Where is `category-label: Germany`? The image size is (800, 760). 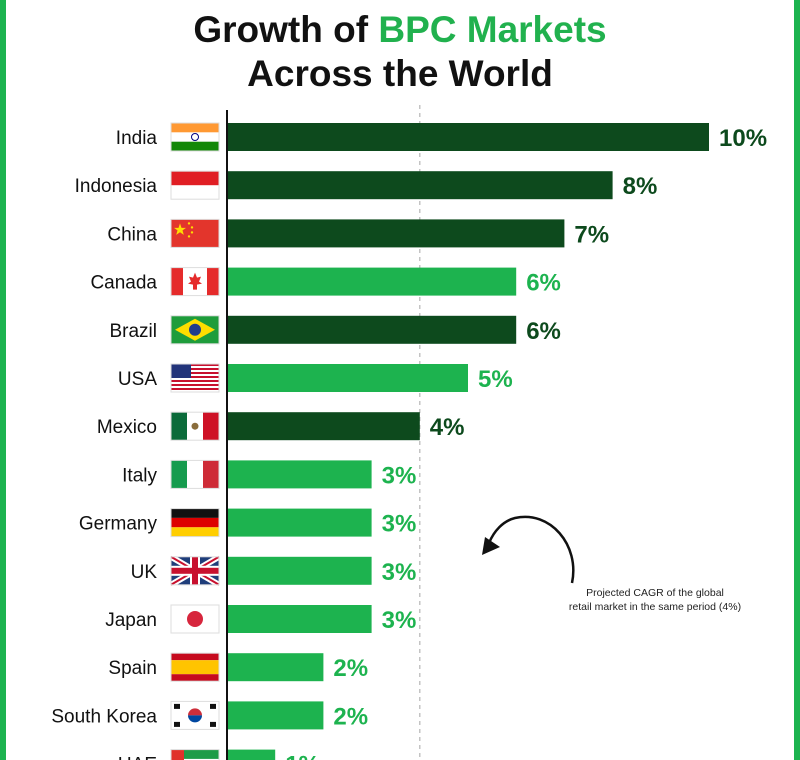 category-label: Germany is located at coordinates (118, 524).